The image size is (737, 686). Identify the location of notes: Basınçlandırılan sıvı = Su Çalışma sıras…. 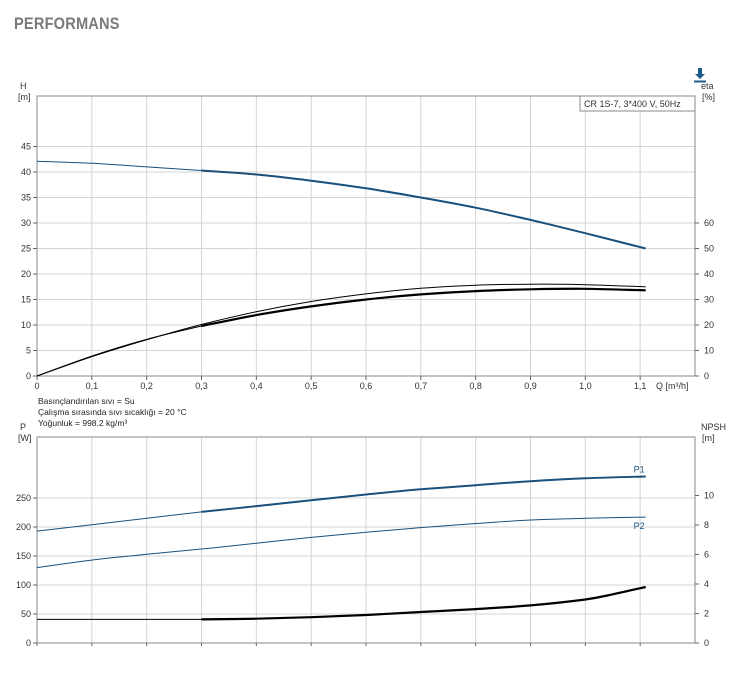
(112, 412).